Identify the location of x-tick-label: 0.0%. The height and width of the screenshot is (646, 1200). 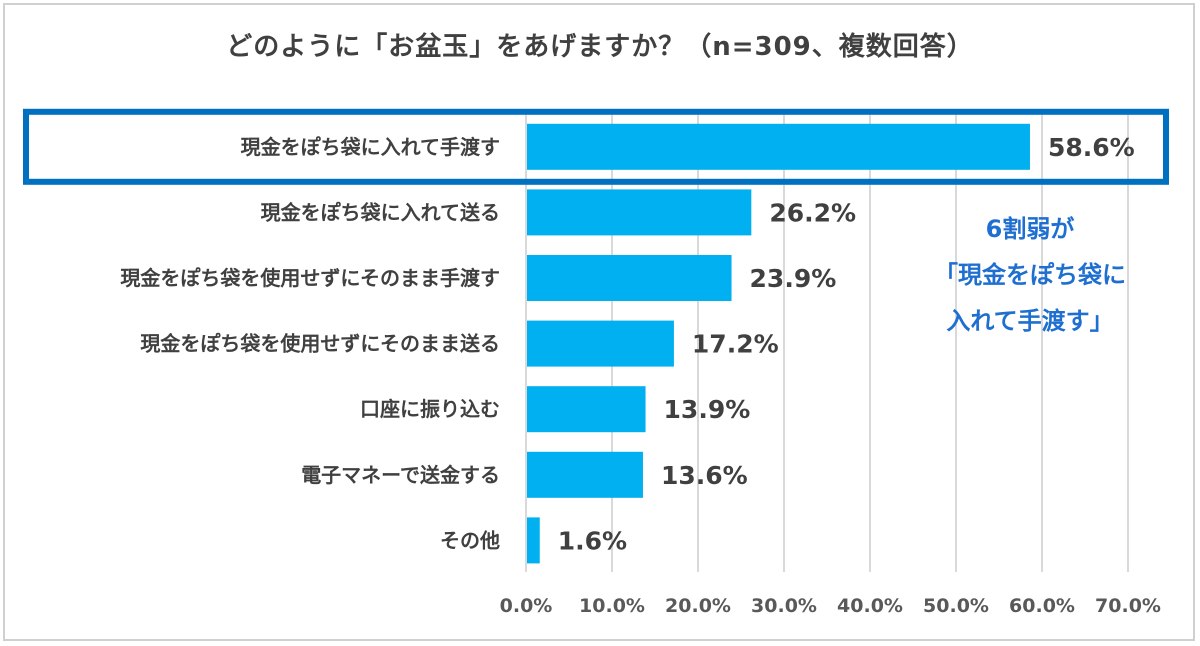
(526, 606).